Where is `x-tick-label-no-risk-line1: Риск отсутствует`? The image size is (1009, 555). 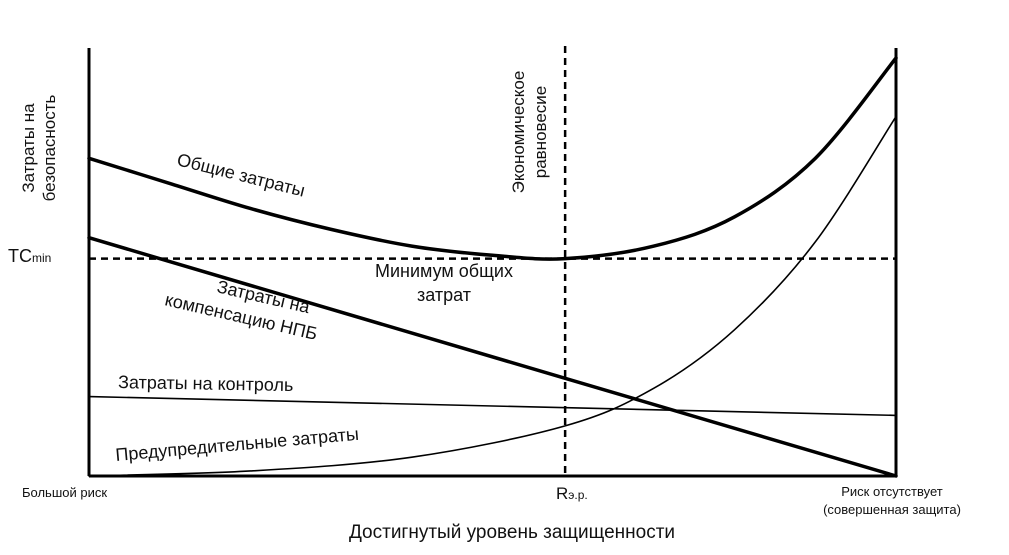
x-tick-label-no-risk-line1: Риск отсутствует is located at coordinates (892, 491).